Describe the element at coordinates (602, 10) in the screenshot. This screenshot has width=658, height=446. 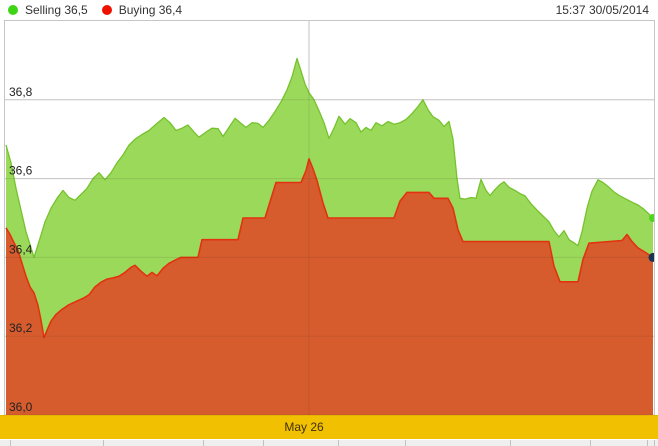
I see `timestamp: 15:37 30/05/2014` at that location.